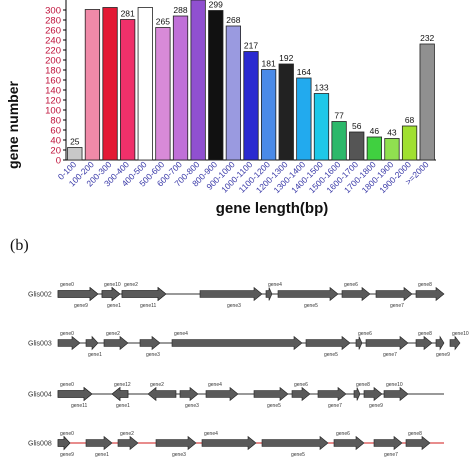 Image resolution: width=474 pixels, height=474 pixels. What do you see at coordinates (269, 64) in the screenshot?
I see `bar-data-label: 181` at bounding box center [269, 64].